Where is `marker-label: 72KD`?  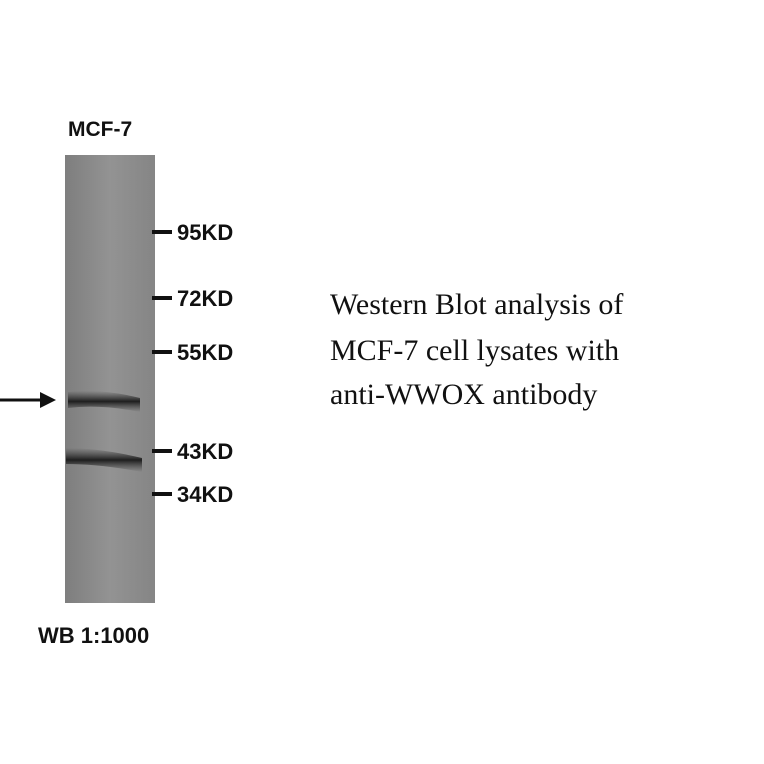
marker-label: 72KD is located at coordinates (205, 298).